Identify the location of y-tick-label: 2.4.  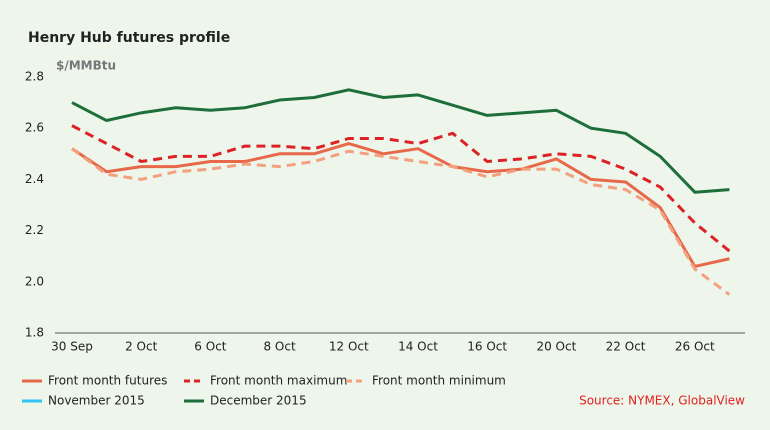
(34, 179).